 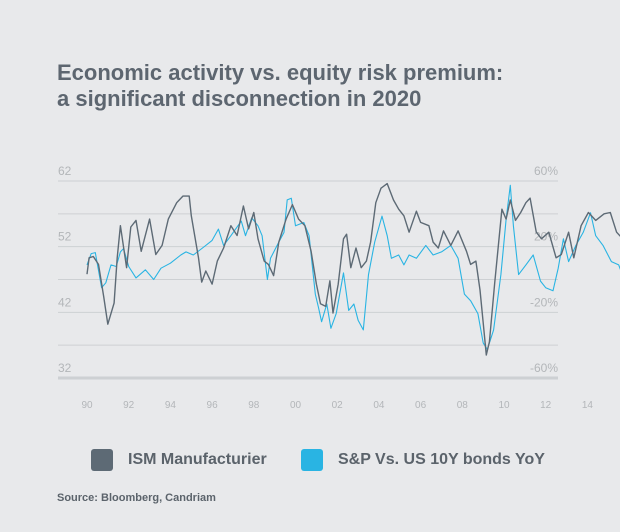 I want to click on x-tick-label: 08, so click(x=463, y=405).